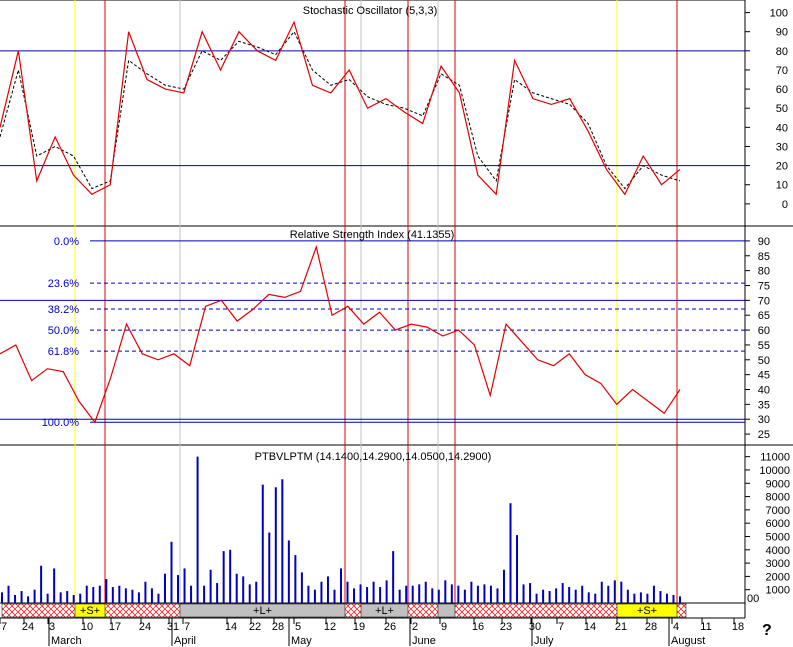 The width and height of the screenshot is (793, 647). What do you see at coordinates (63, 352) in the screenshot?
I see `fibonacci-level-label: 61.8%` at bounding box center [63, 352].